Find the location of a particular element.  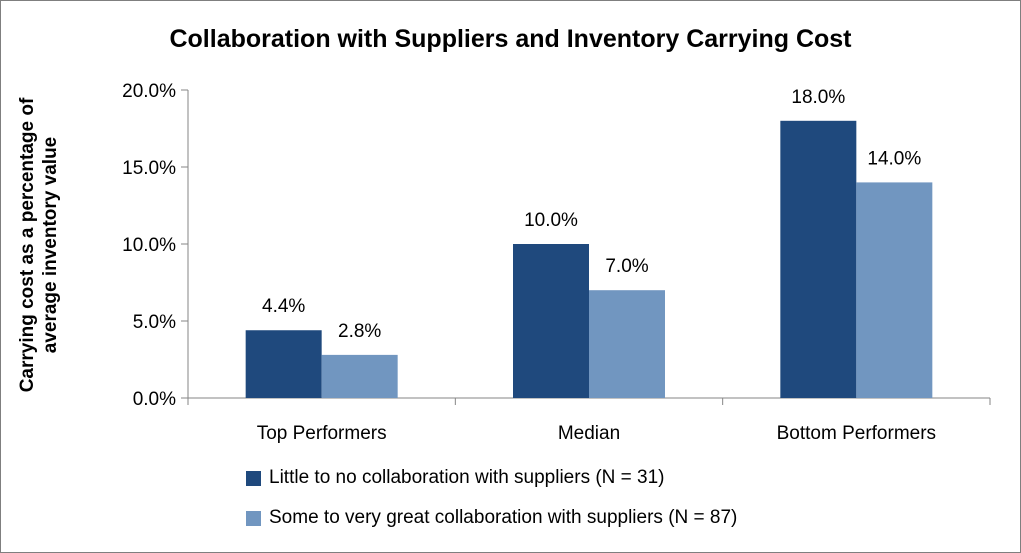

y-tick-label-2: 10.0% is located at coordinates (149, 245).